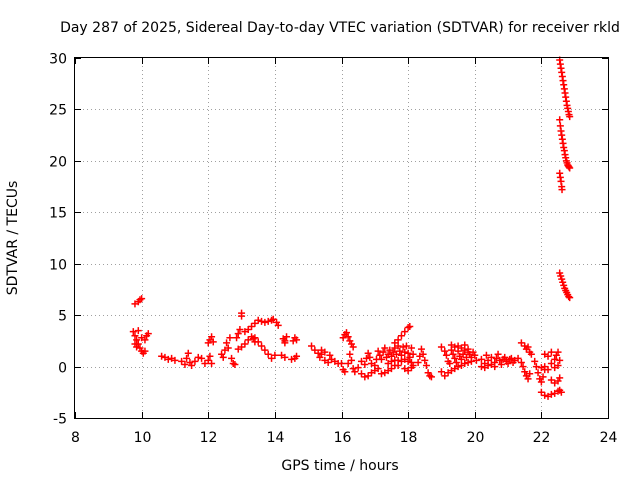 This screenshot has height=480, width=640. I want to click on y-tick-label: 20, so click(58, 163).